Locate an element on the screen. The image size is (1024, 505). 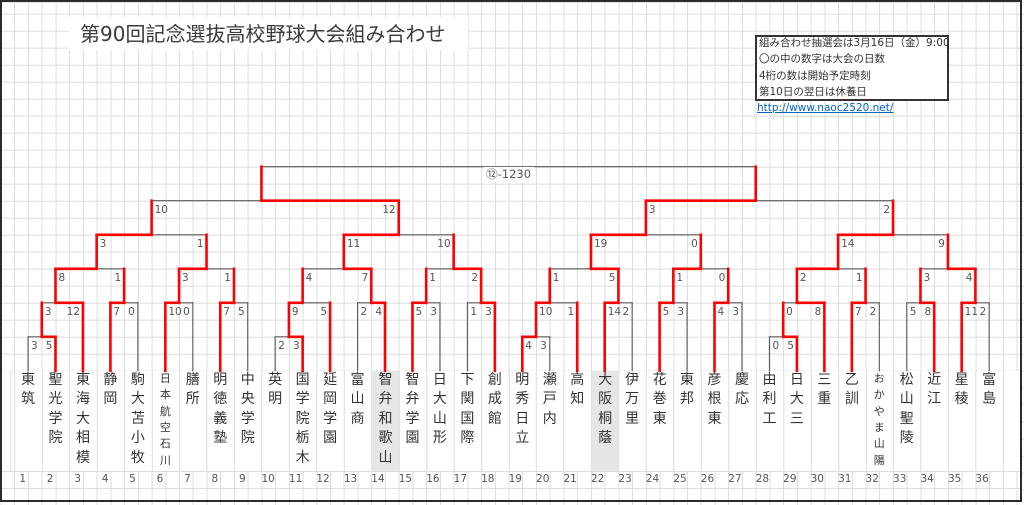
team-number: 20 is located at coordinates (543, 479).